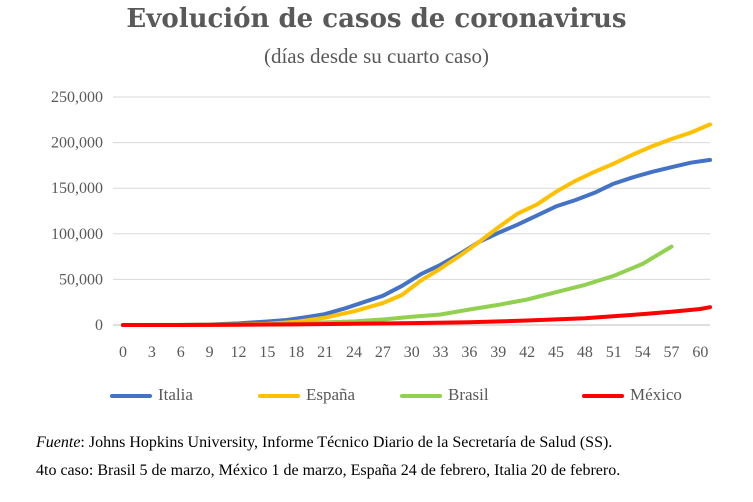  I want to click on y-tick-label: 150,000, so click(77, 188).